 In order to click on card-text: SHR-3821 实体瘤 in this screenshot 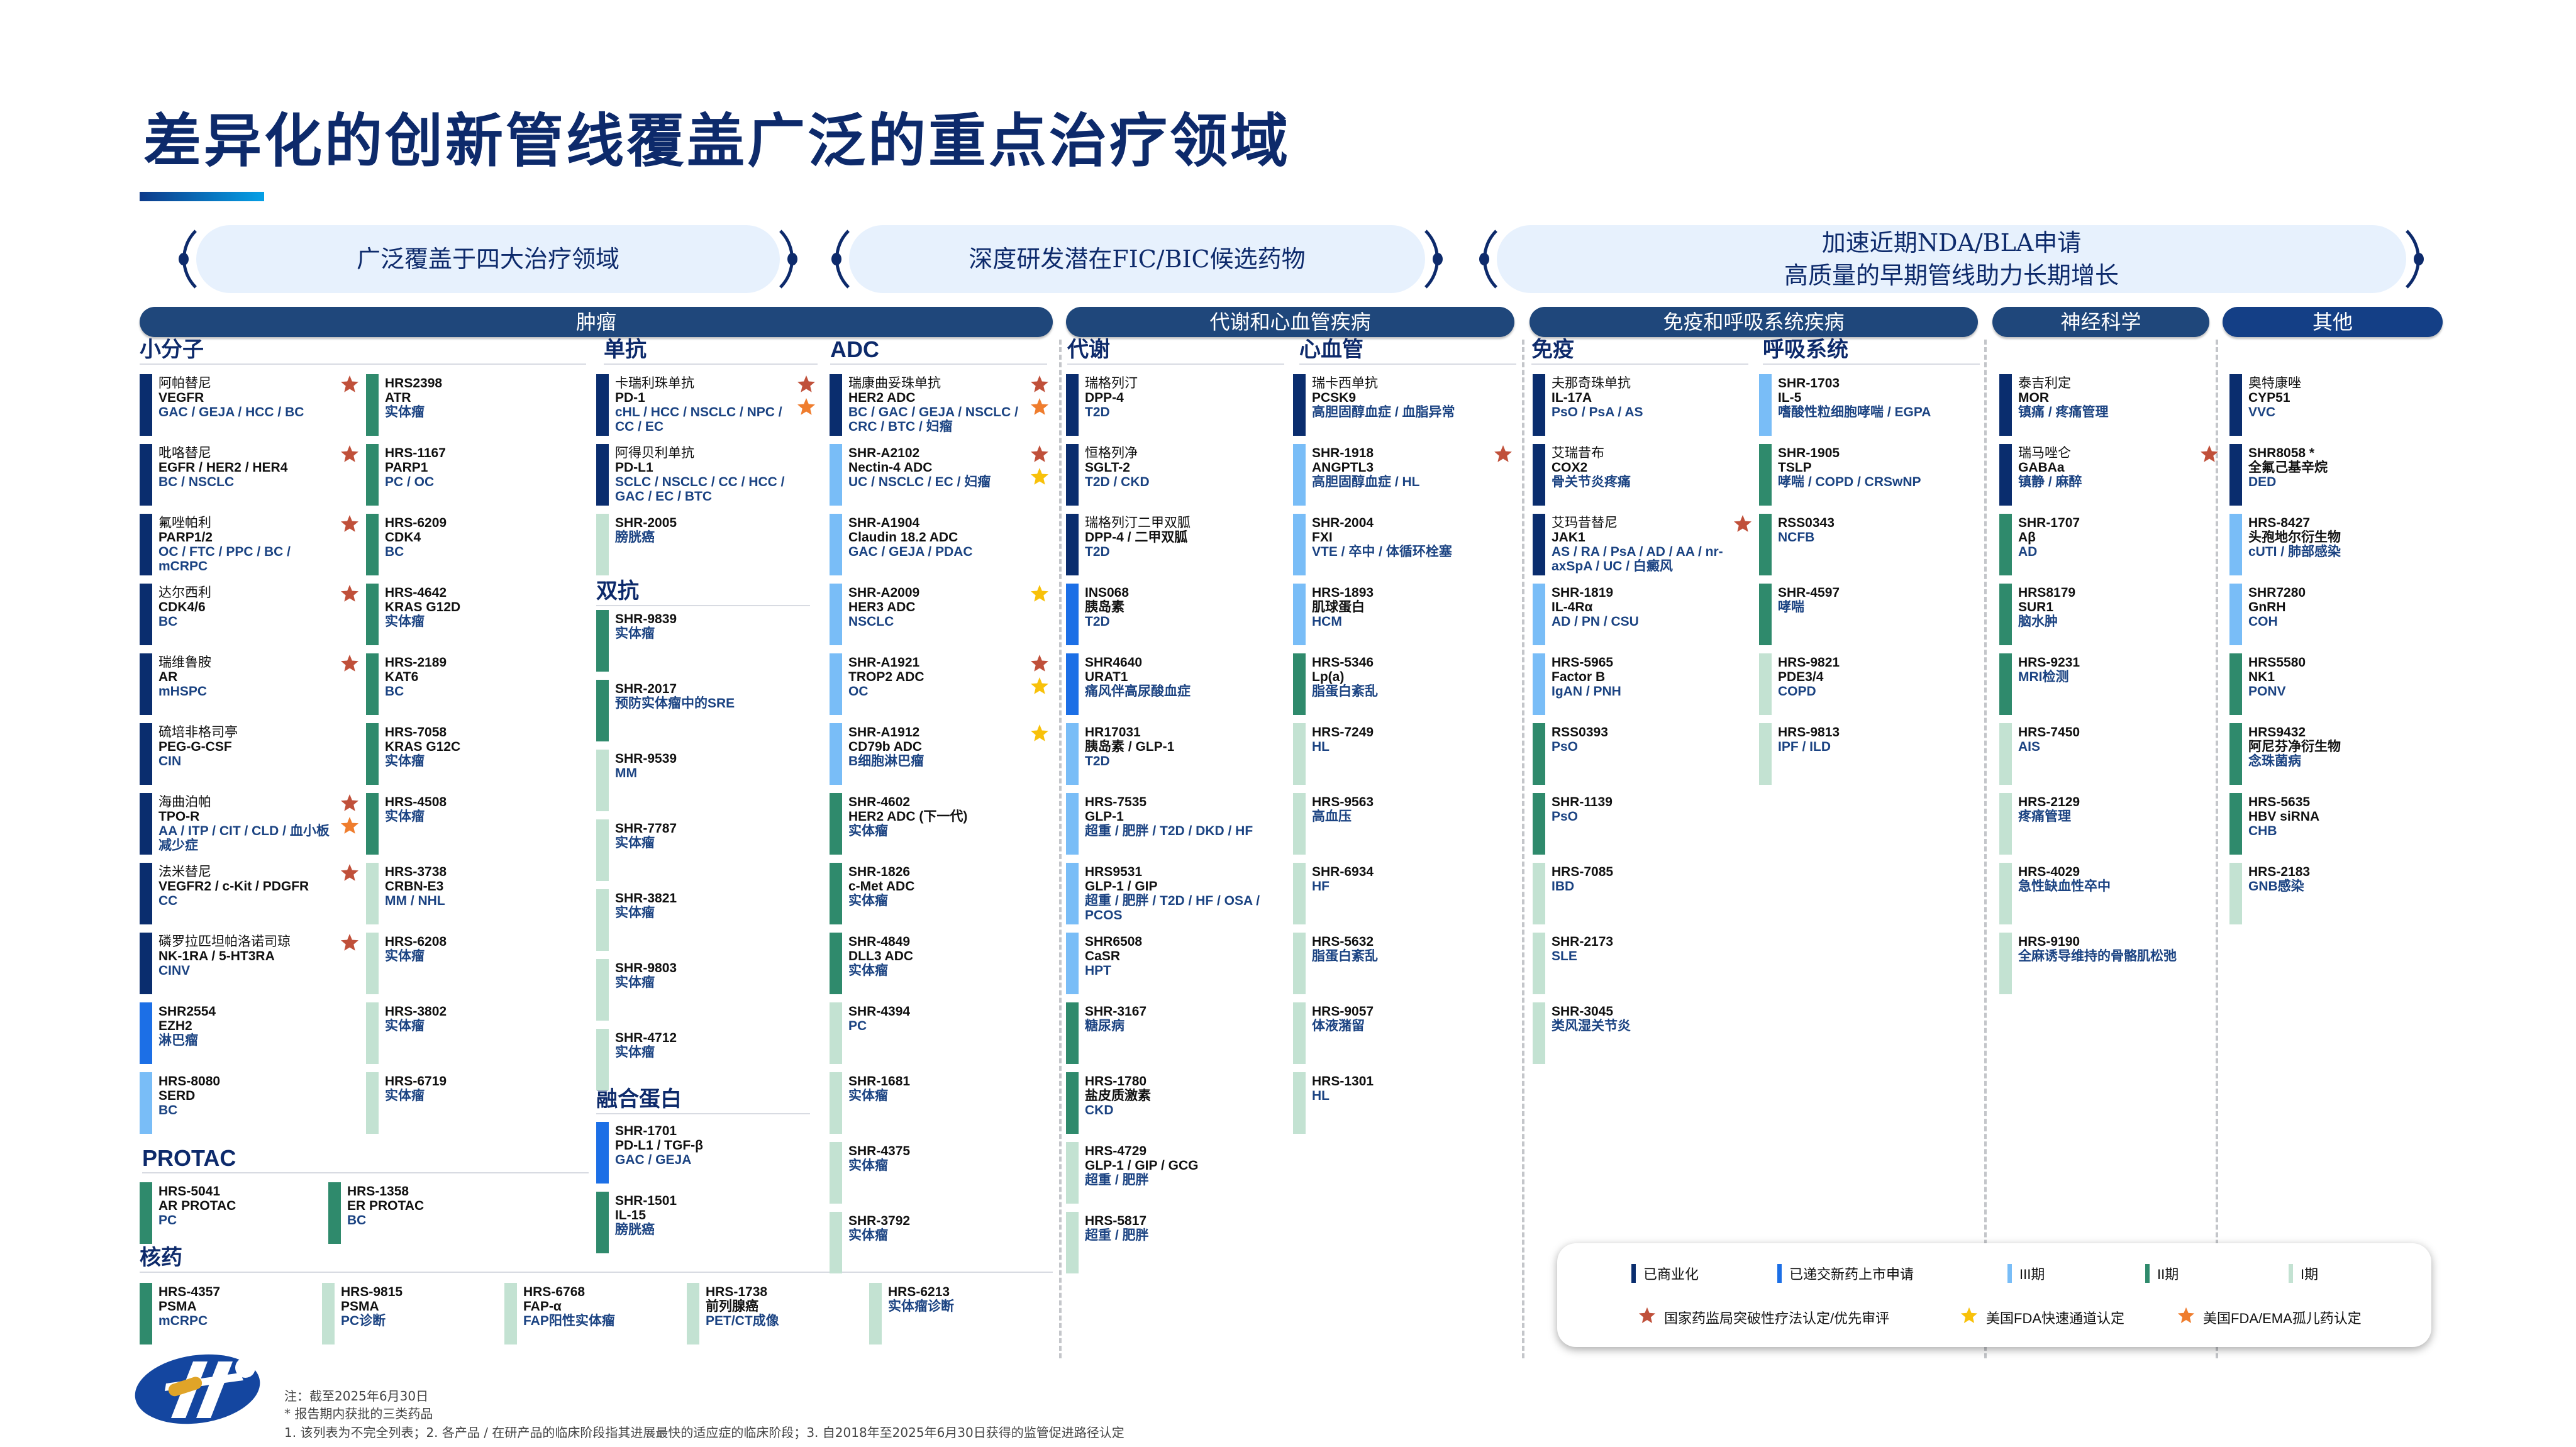, I will do `click(704, 905)`.